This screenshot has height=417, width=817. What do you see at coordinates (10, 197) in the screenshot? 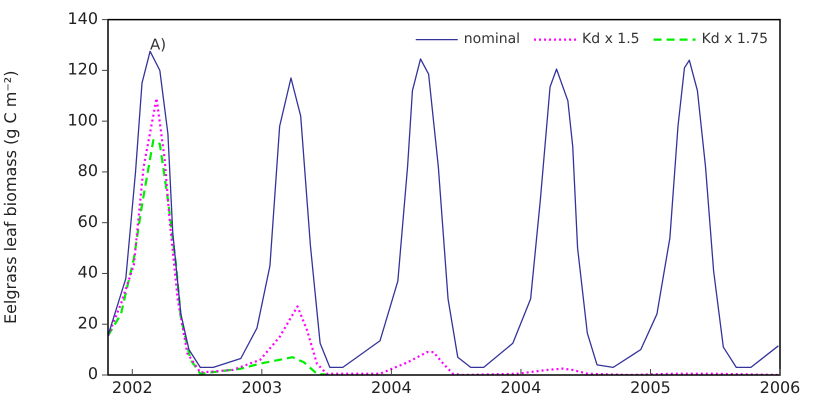
I see `y-axis-title: Eelgrass leaf biomass (g C m⁻²)` at bounding box center [10, 197].